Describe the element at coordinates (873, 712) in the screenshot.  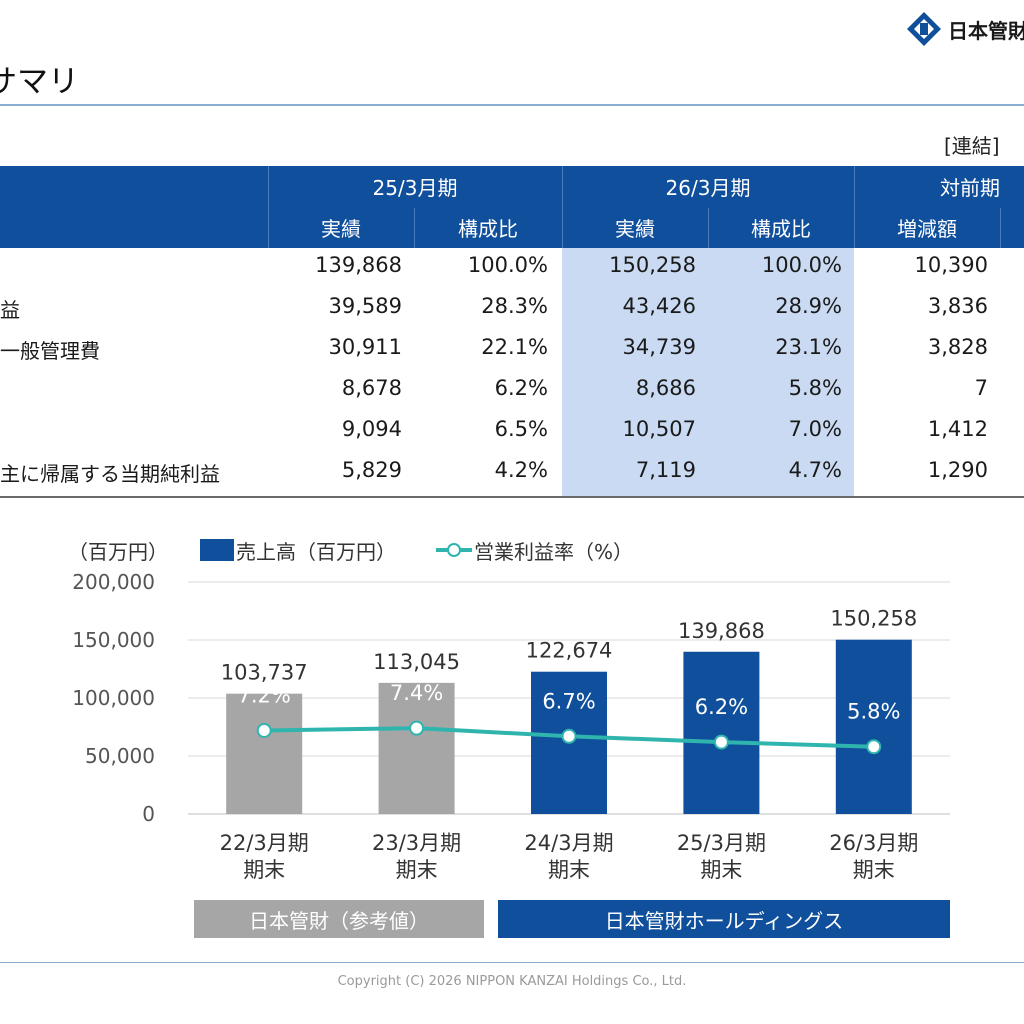
I see `margin-value-label: 5.8%` at that location.